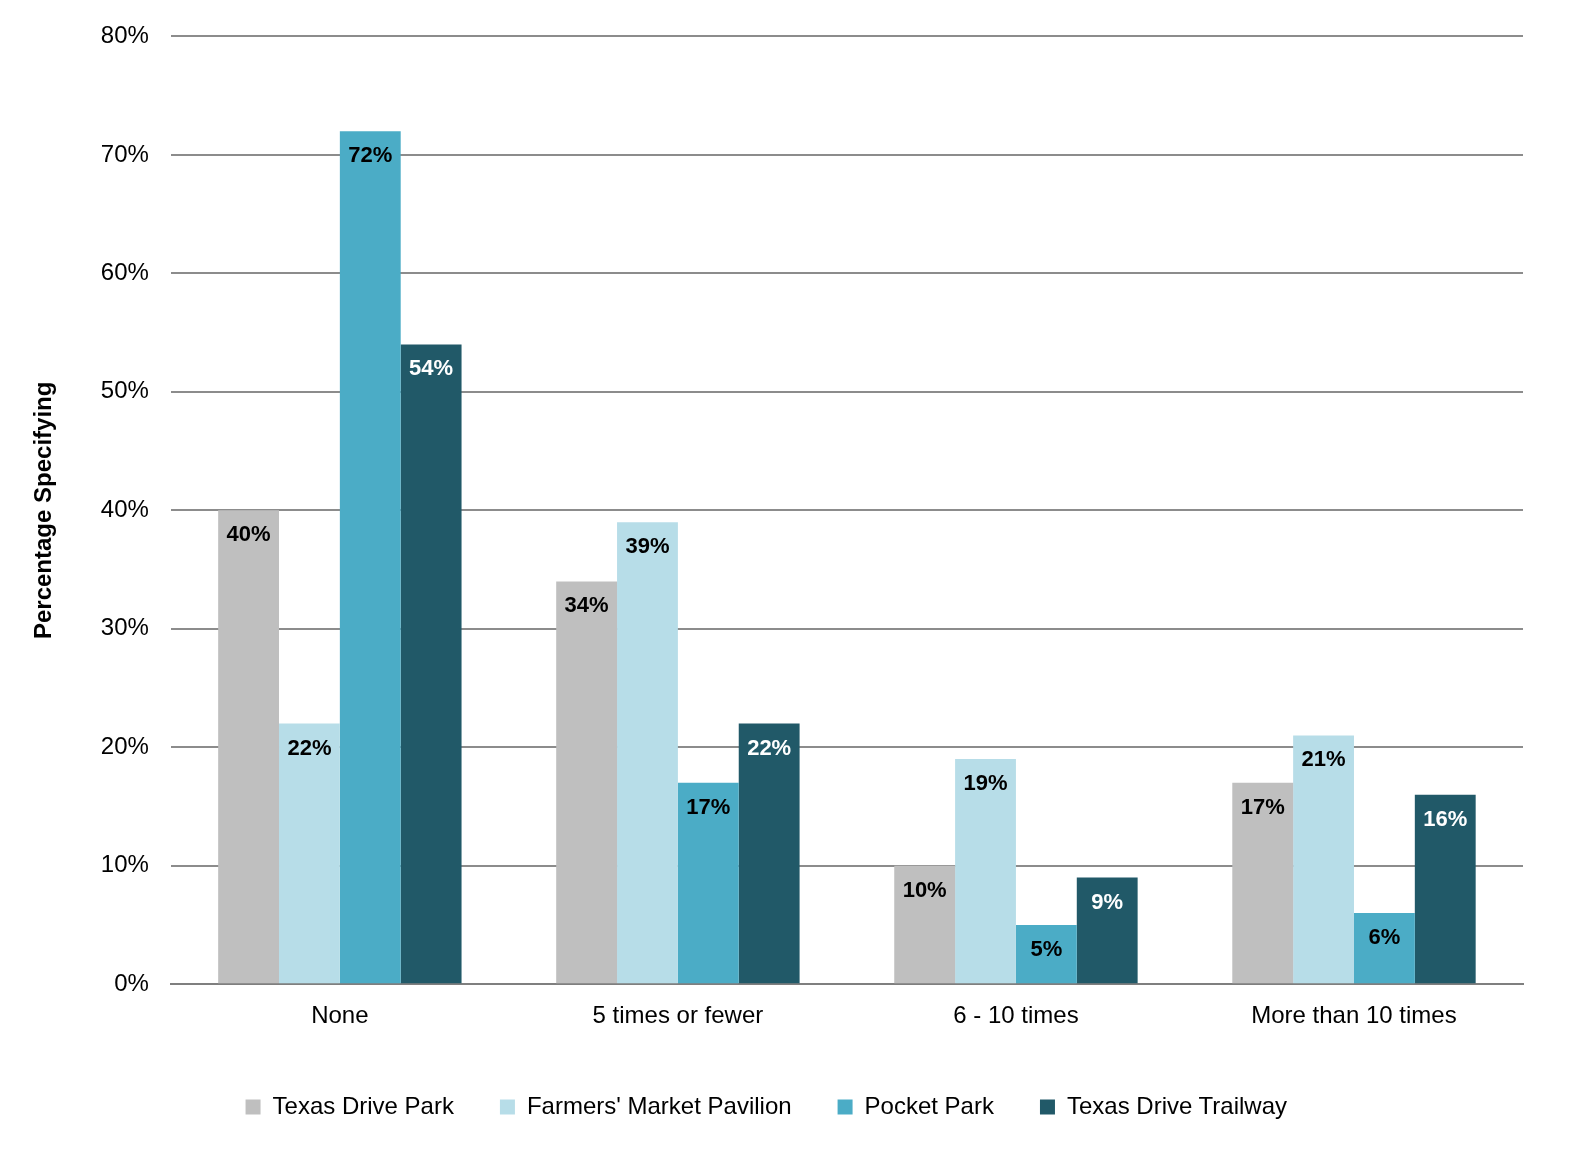 This screenshot has width=1581, height=1149. Describe the element at coordinates (659, 1105) in the screenshot. I see `legend-label: Farmers' Market Pavilion` at that location.